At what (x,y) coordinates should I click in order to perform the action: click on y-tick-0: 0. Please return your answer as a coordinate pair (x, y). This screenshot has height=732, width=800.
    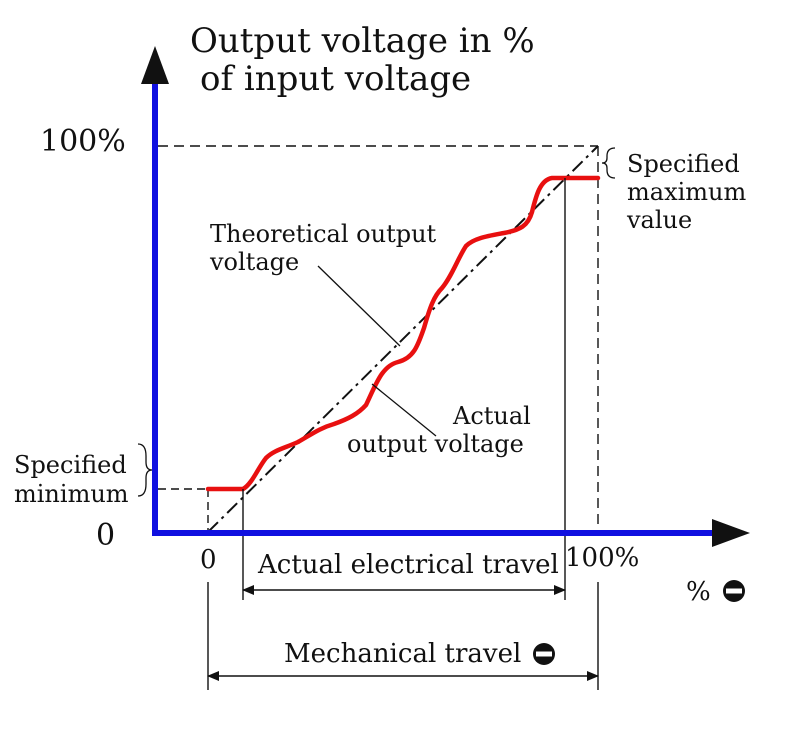
    Looking at the image, I should click on (105, 535).